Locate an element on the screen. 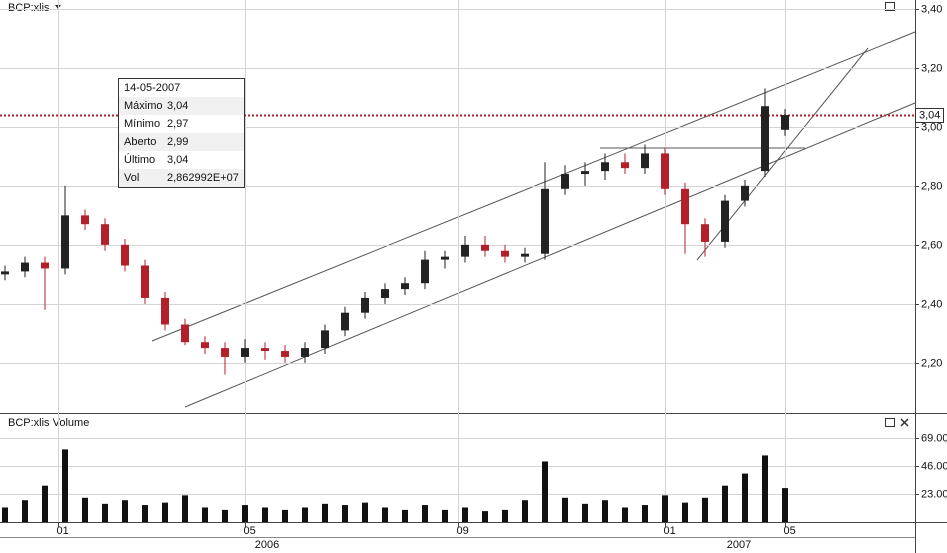 This screenshot has width=947, height=553. tooltip-value: 2,862992E+07 is located at coordinates (203, 178).